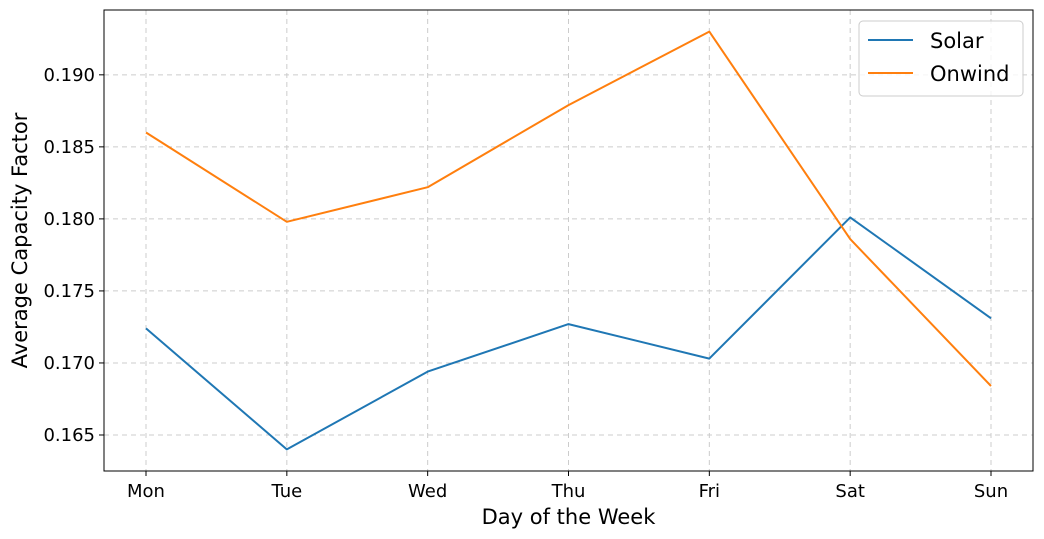 The width and height of the screenshot is (1044, 539). I want to click on x-tick-label: Wed, so click(427, 491).